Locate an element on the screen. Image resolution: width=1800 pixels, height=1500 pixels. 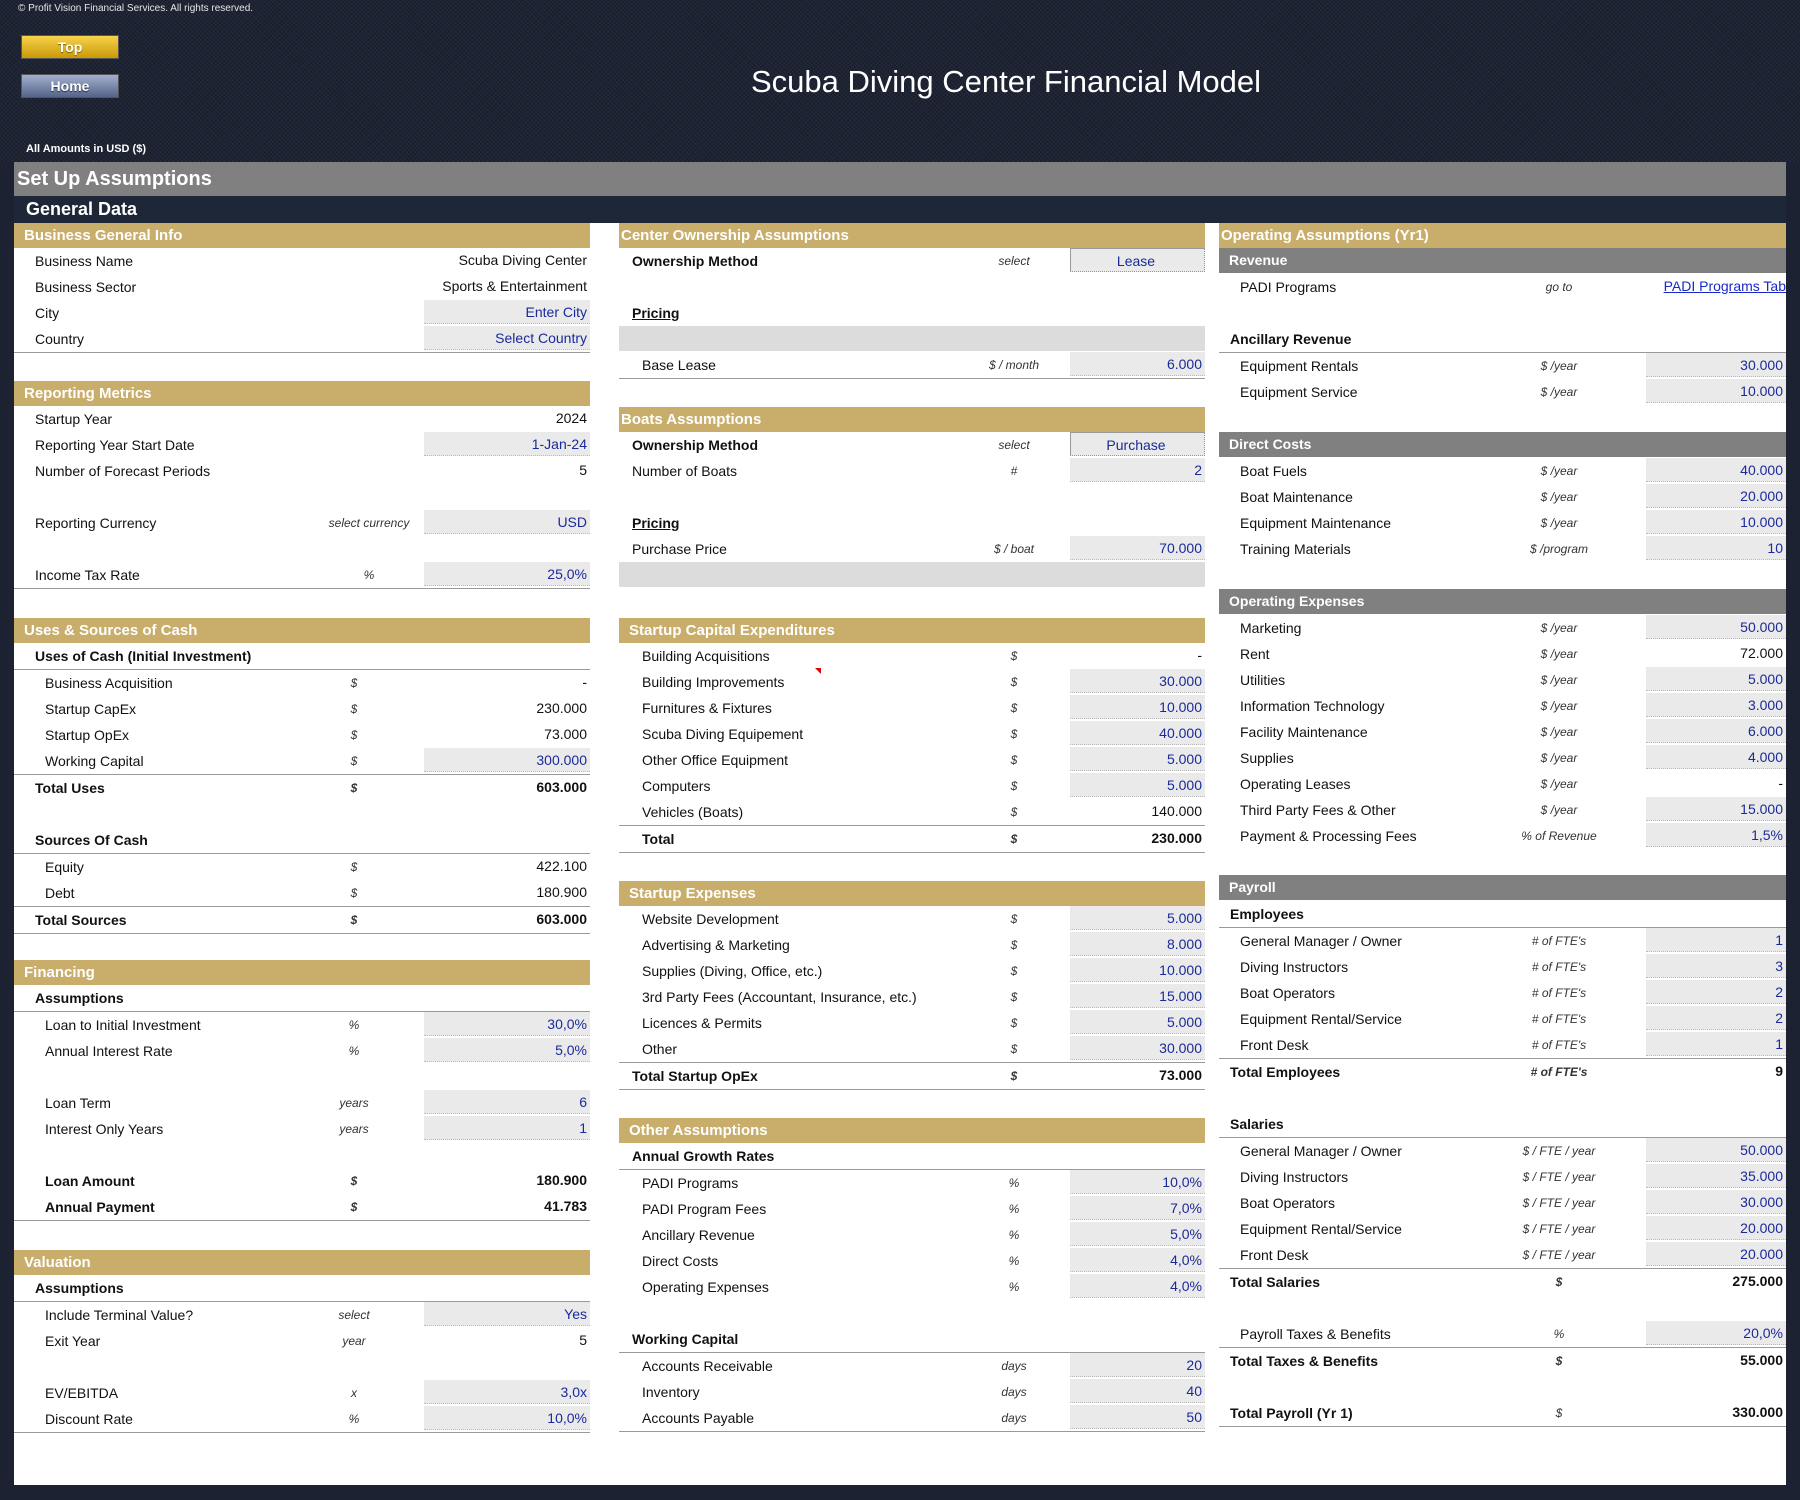
row-value: 603.000 is located at coordinates (561, 919).